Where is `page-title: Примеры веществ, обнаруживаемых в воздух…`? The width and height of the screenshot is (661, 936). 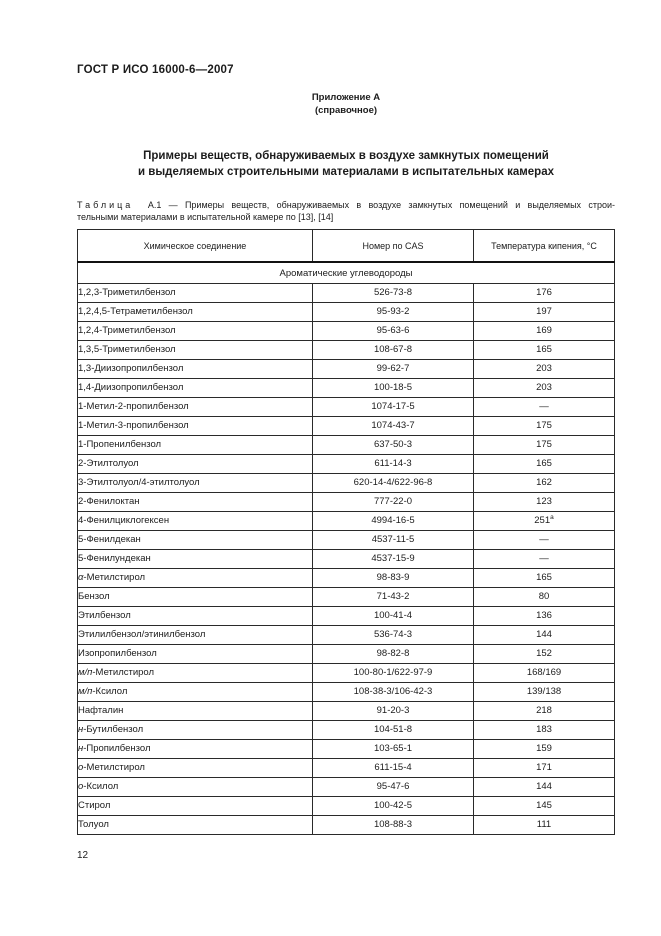
page-title: Примеры веществ, обнаруживаемых в воздух… is located at coordinates (346, 164).